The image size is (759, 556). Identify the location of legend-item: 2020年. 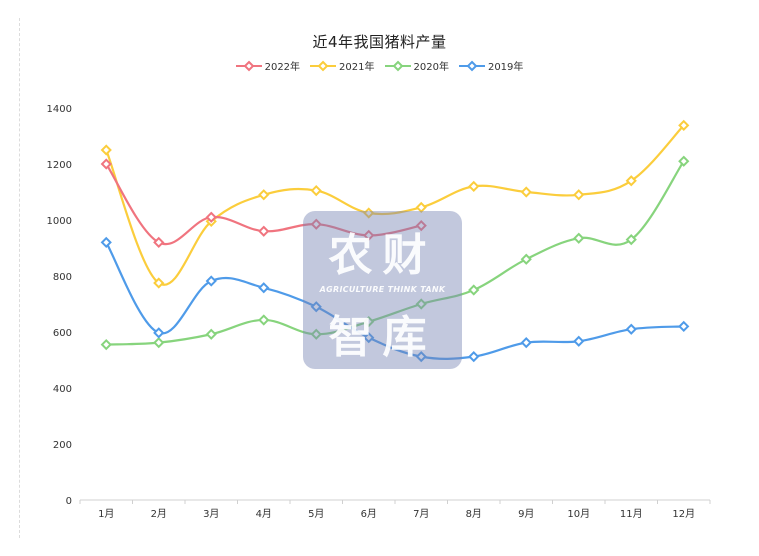
(416, 65).